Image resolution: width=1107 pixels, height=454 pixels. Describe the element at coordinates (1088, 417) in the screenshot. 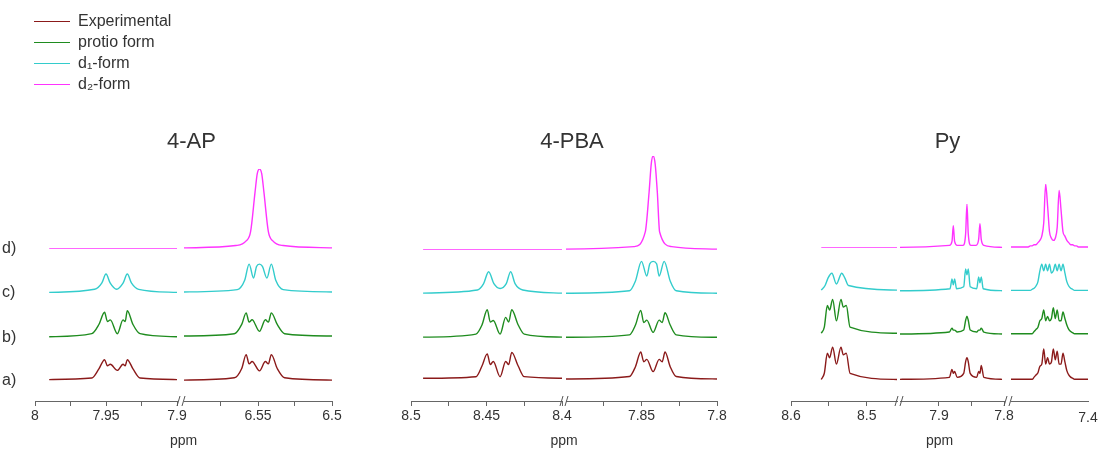

I see `text: 7.4` at that location.